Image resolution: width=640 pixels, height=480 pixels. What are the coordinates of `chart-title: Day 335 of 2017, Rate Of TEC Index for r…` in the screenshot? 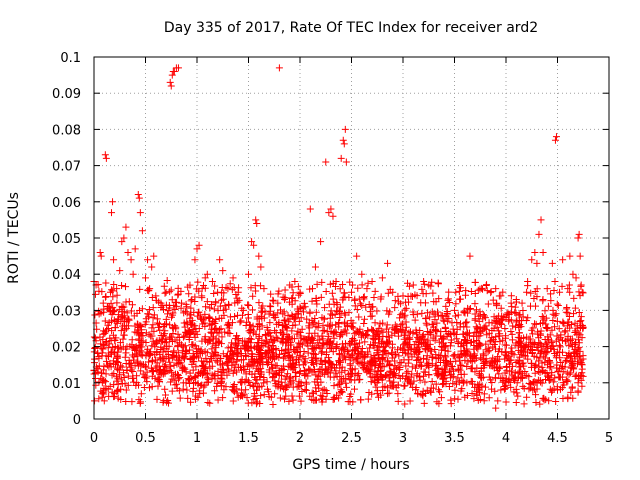 It's located at (351, 28).